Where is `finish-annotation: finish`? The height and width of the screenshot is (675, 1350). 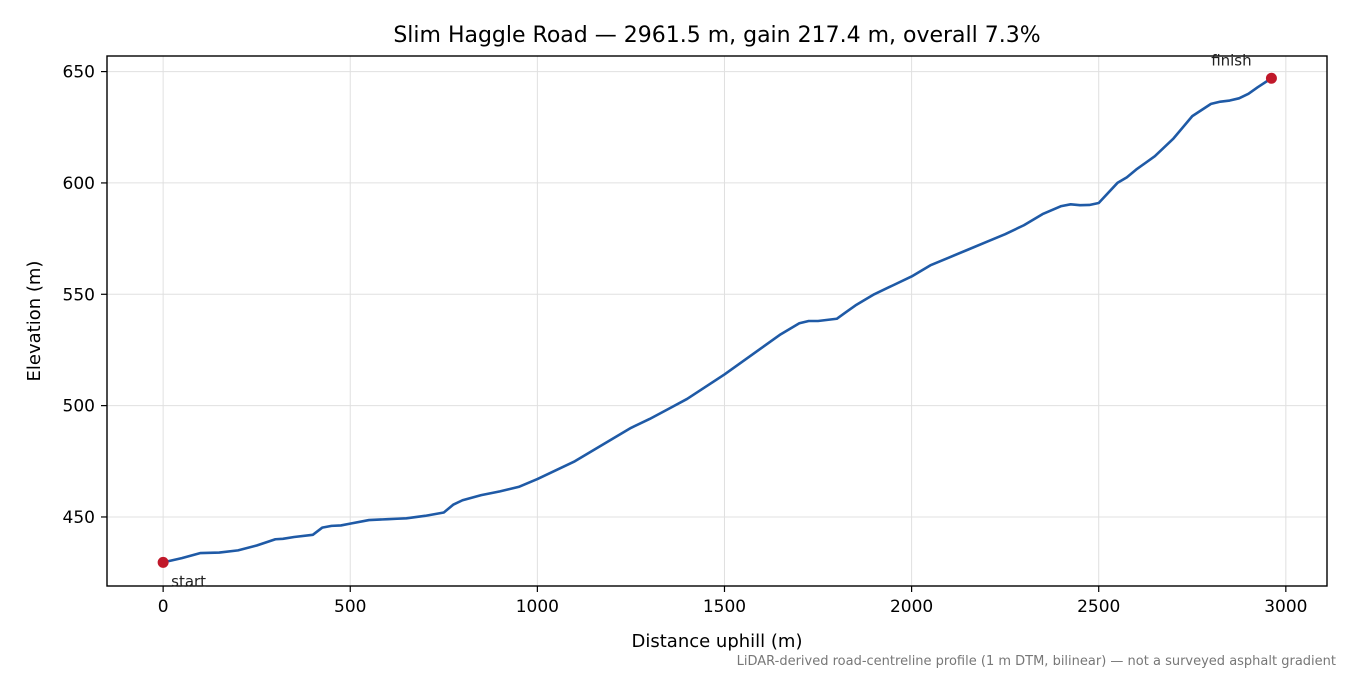
finish-annotation: finish is located at coordinates (1231, 60).